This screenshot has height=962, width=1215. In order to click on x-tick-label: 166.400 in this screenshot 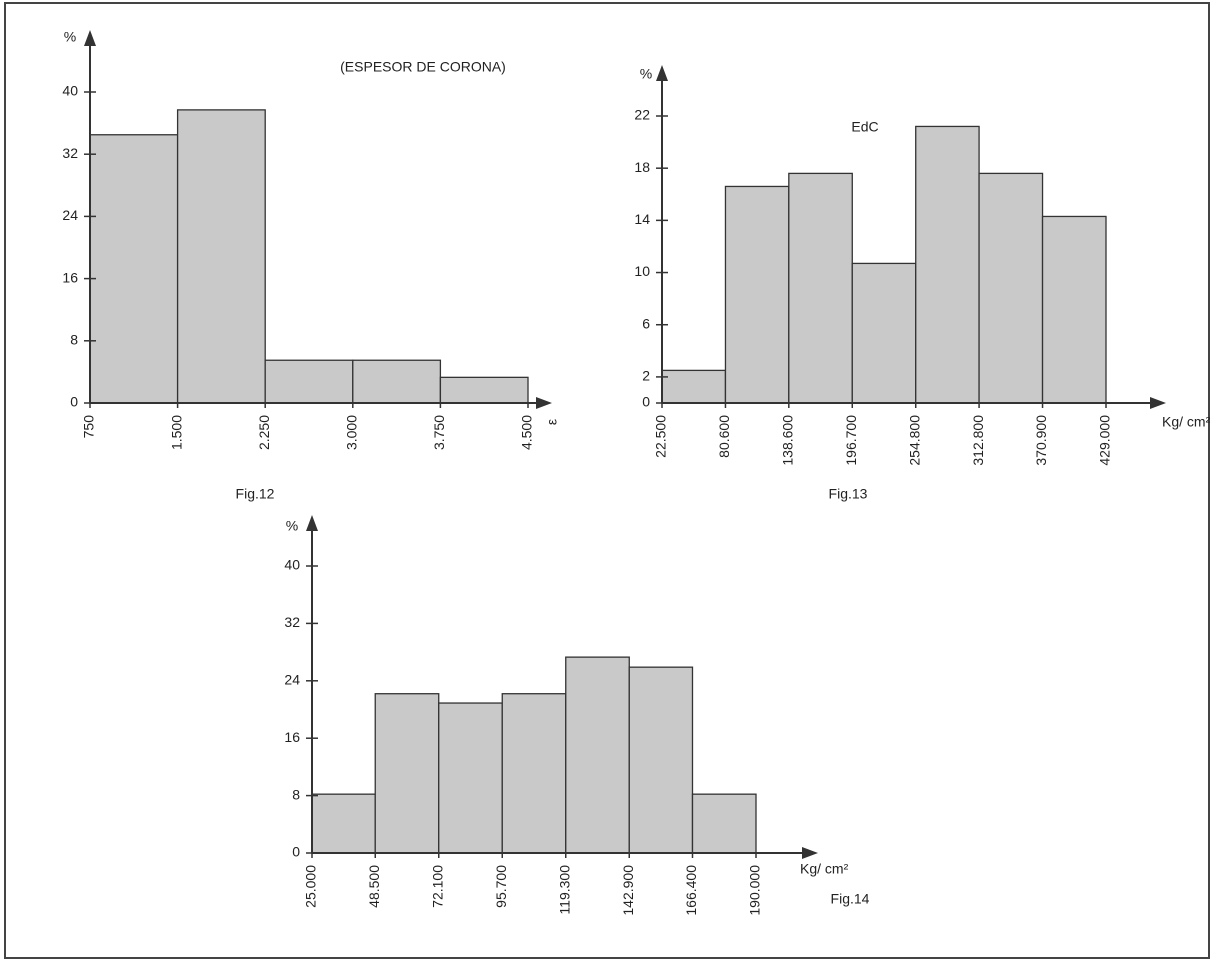, I will do `click(691, 890)`.